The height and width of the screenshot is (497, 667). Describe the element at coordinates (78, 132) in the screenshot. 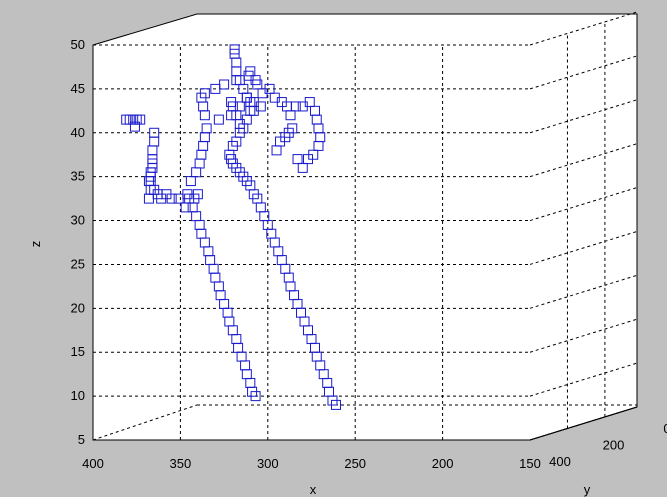

I see `z-tick-label: 40` at that location.